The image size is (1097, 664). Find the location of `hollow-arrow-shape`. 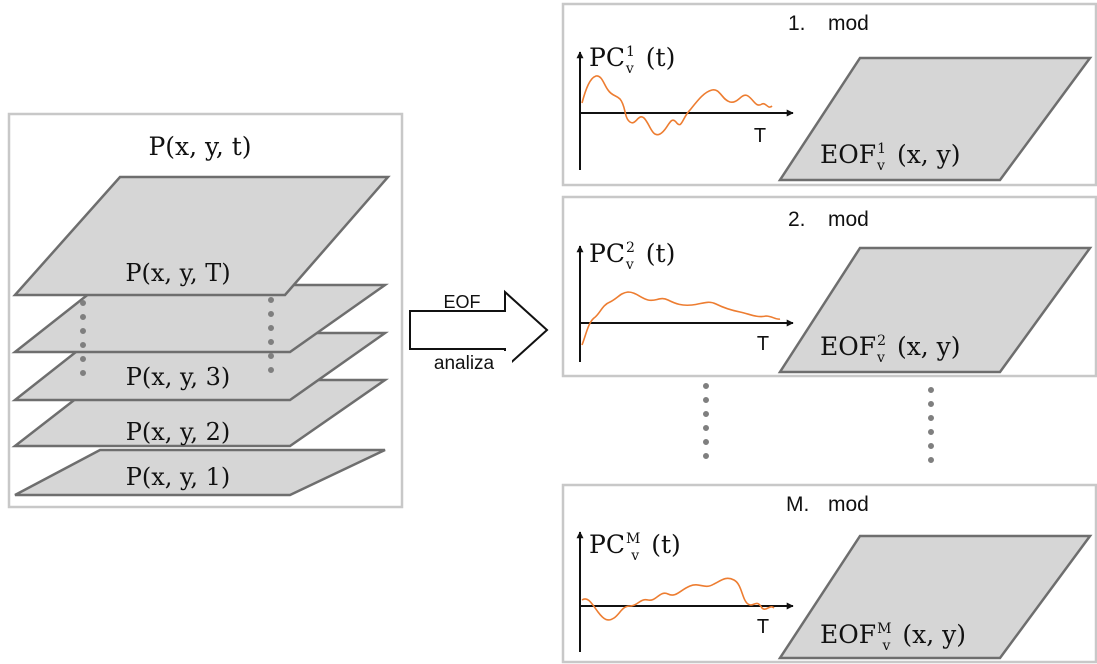

hollow-arrow-shape is located at coordinates (479, 330).